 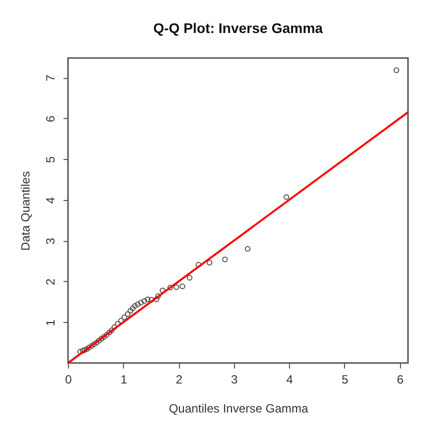 I want to click on x-tick-label: 2, so click(x=179, y=379).